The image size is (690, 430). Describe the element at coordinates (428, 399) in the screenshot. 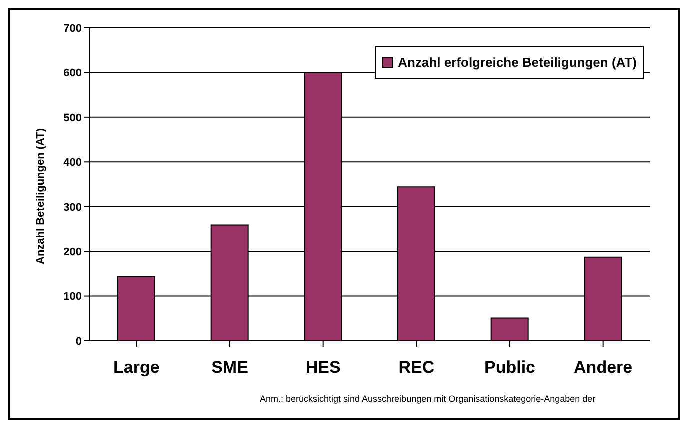

I see `text: Anm.: berücksichtigt sind Ausschreibungen mit Organisationskategorie-Angaben der` at that location.